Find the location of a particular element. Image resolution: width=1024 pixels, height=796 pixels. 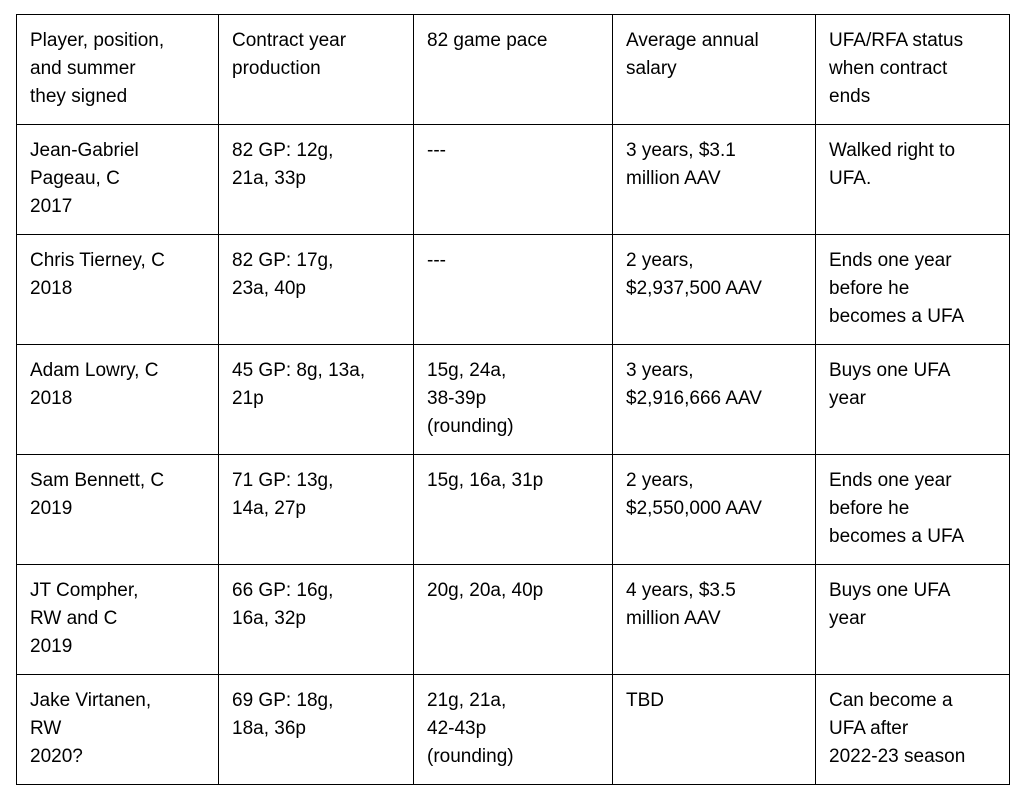

cell-pace: 21g, 21a, 42-43p (rounding) is located at coordinates (513, 729).